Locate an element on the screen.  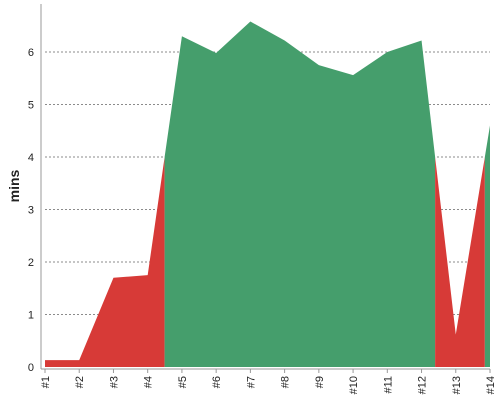
x-tick-label-14: #14 is located at coordinates (491, 385).